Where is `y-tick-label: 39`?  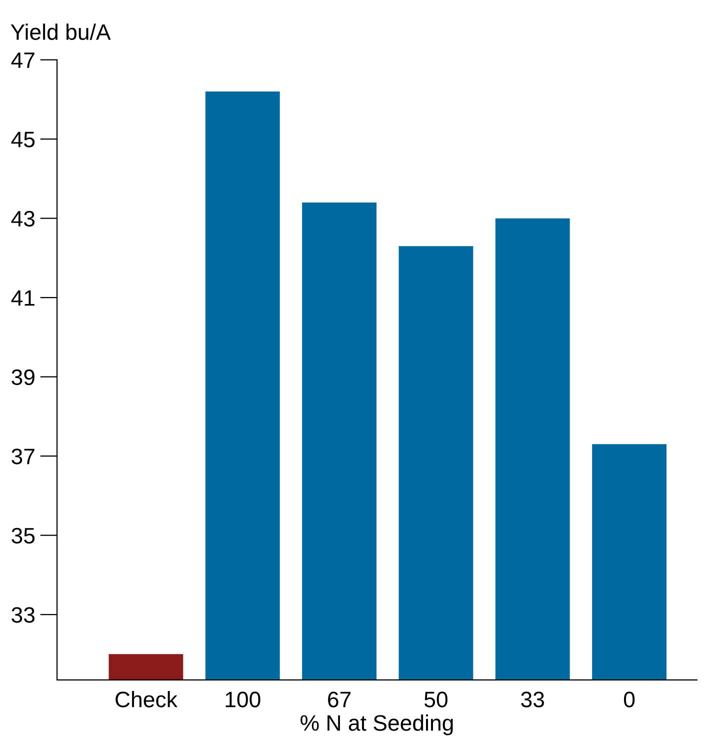 y-tick-label: 39 is located at coordinates (23, 377).